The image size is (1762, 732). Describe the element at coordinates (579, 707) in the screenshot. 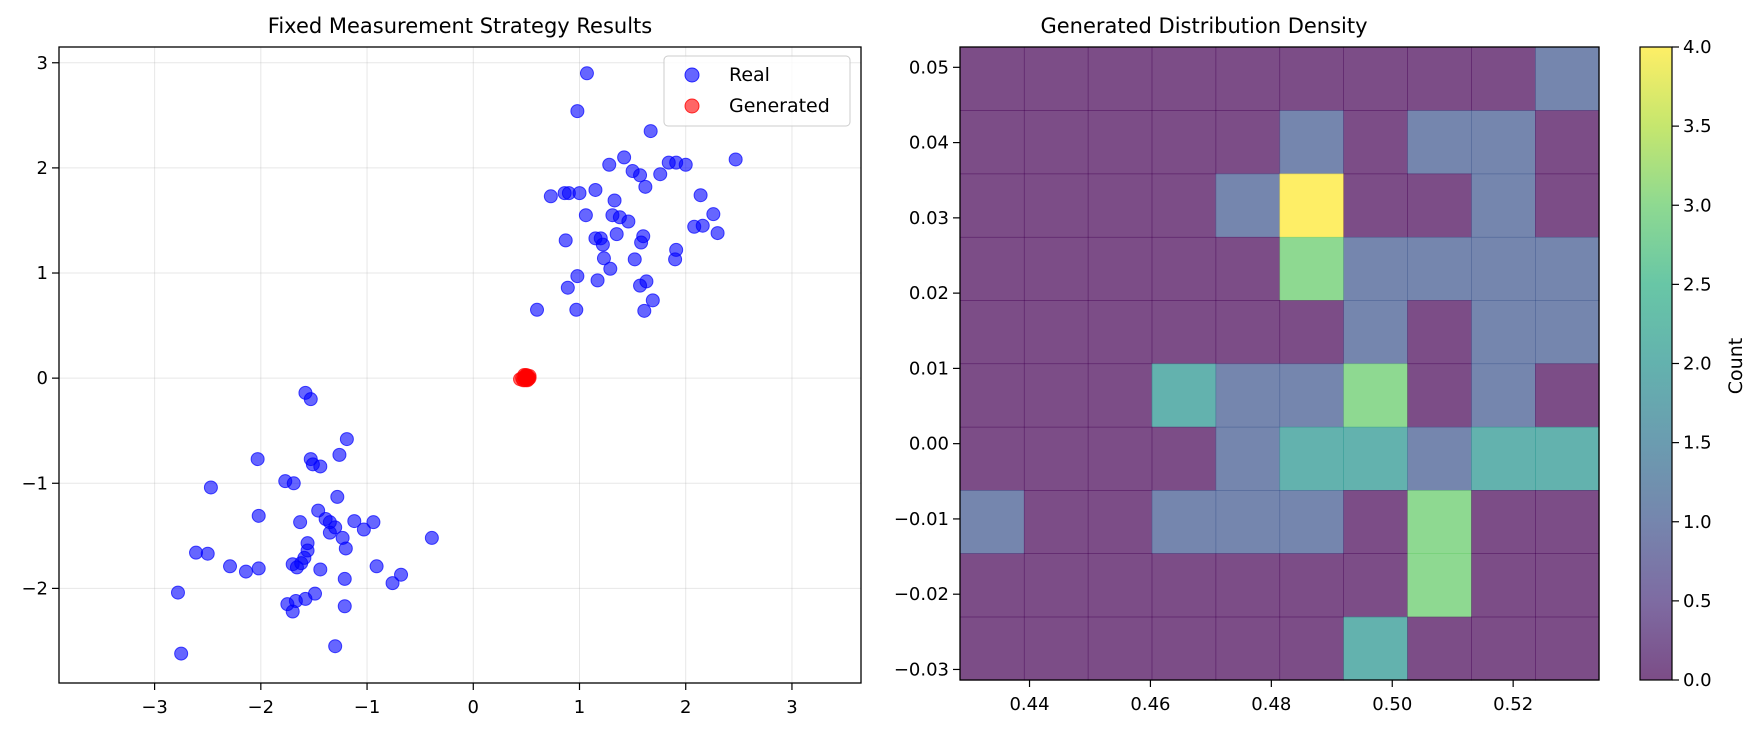

I see `scatter-xtick-label: 1` at that location.